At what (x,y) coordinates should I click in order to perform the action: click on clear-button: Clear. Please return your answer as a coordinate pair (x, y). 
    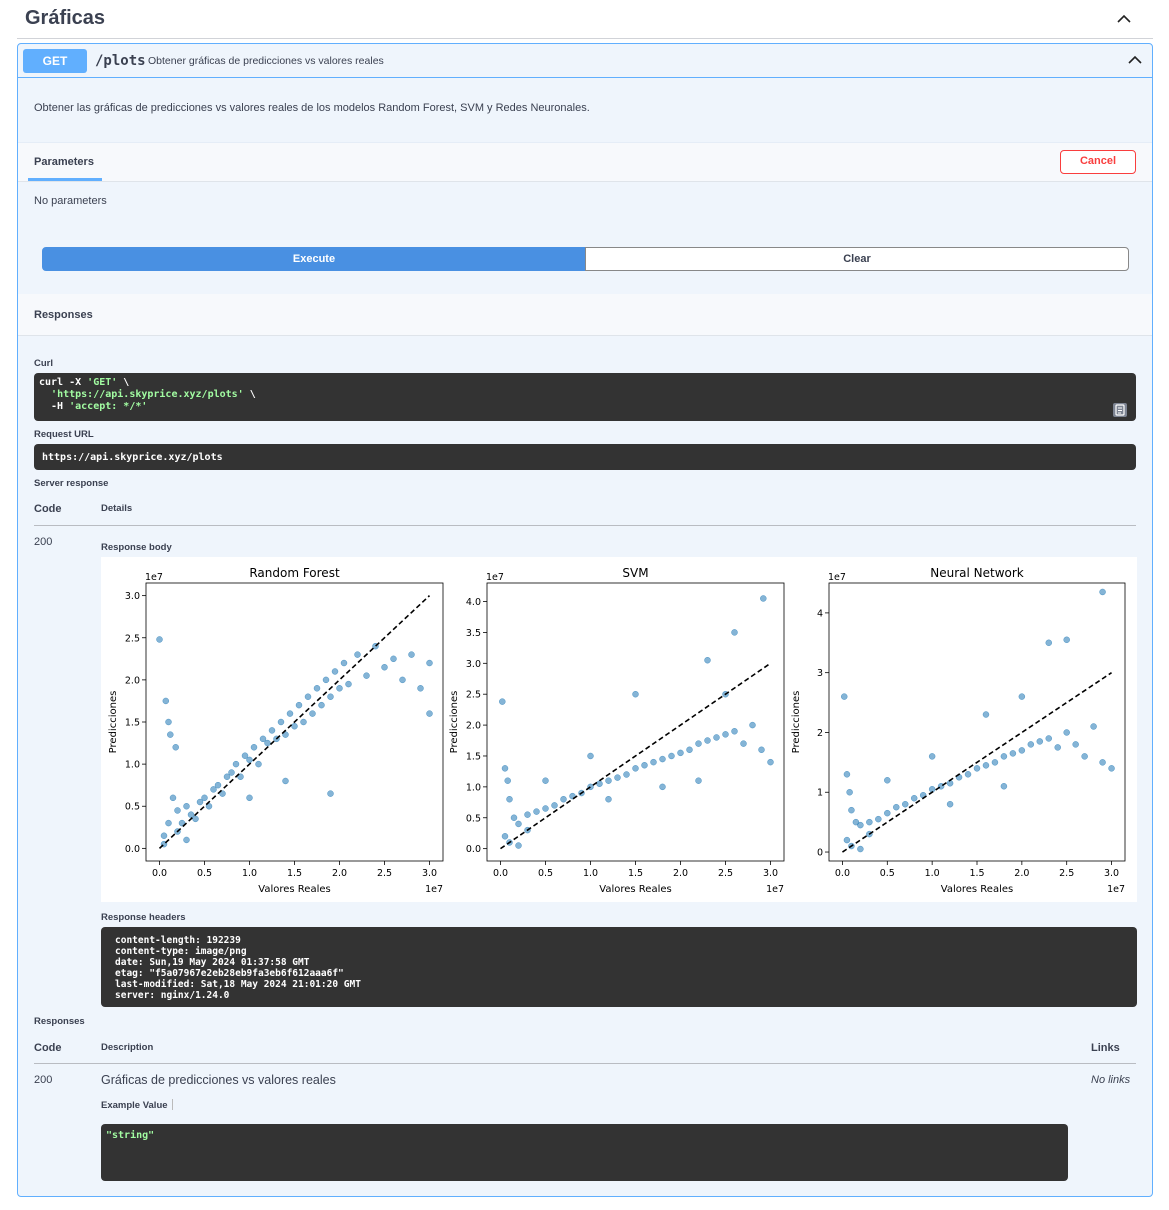
    Looking at the image, I should click on (857, 259).